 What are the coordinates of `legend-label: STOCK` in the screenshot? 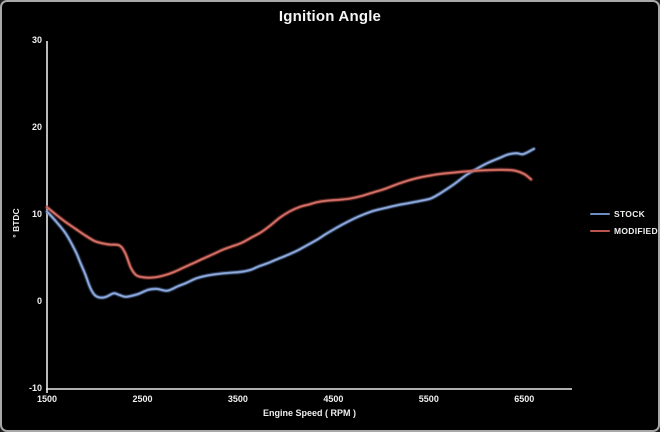 It's located at (630, 214).